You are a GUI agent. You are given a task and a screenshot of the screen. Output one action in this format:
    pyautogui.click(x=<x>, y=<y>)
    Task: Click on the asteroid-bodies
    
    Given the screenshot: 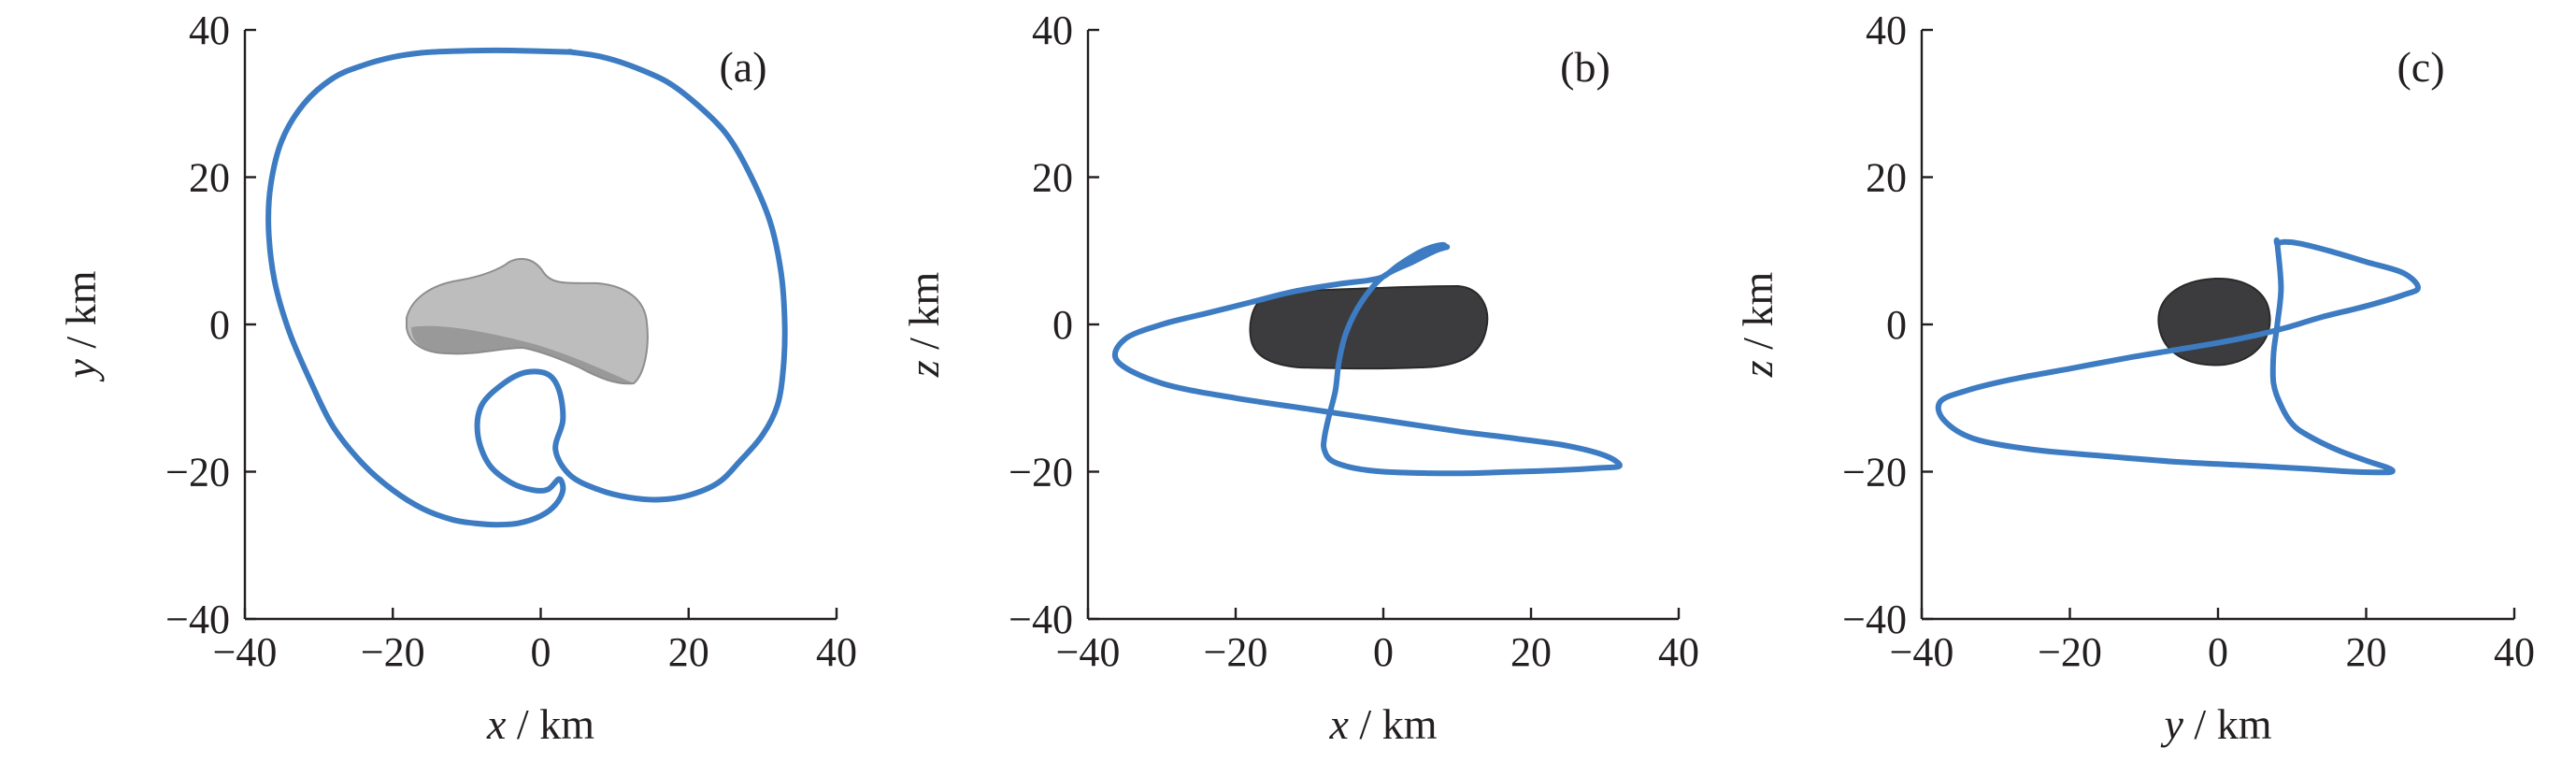 What is the action you would take?
    pyautogui.click(x=1338, y=321)
    